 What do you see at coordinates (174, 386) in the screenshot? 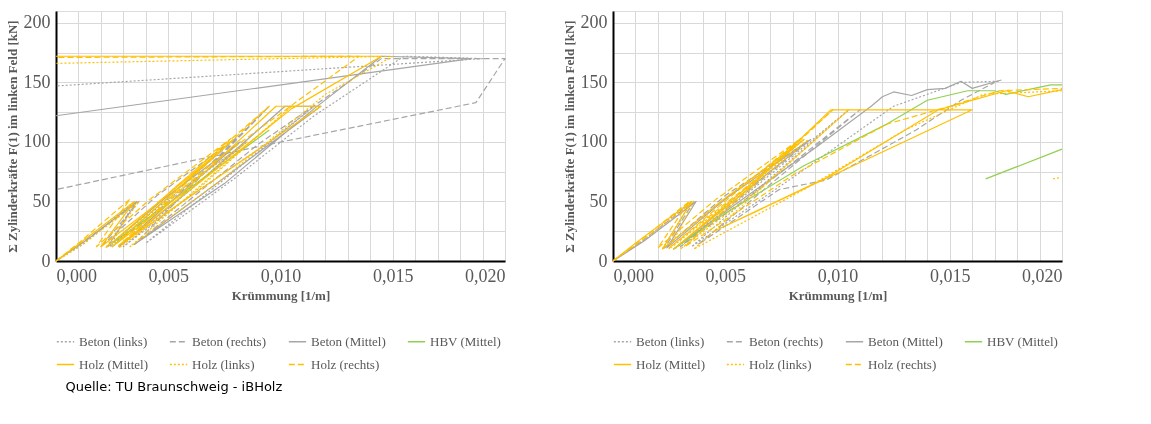
I see `source-note: Quelle: TU Braunschweig - iBHolz` at bounding box center [174, 386].